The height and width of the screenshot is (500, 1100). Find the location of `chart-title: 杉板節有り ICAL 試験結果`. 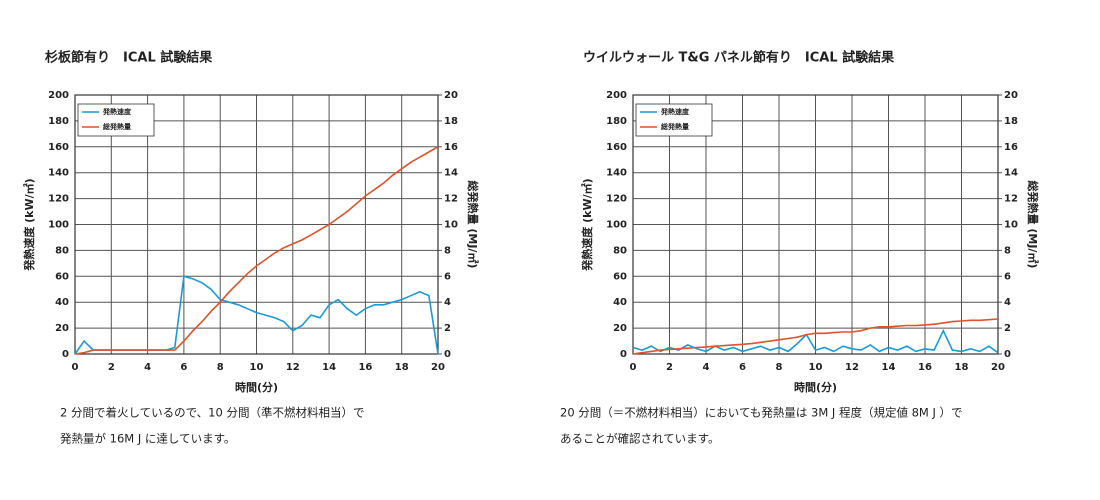

chart-title: 杉板節有り ICAL 試験結果 is located at coordinates (128, 58).